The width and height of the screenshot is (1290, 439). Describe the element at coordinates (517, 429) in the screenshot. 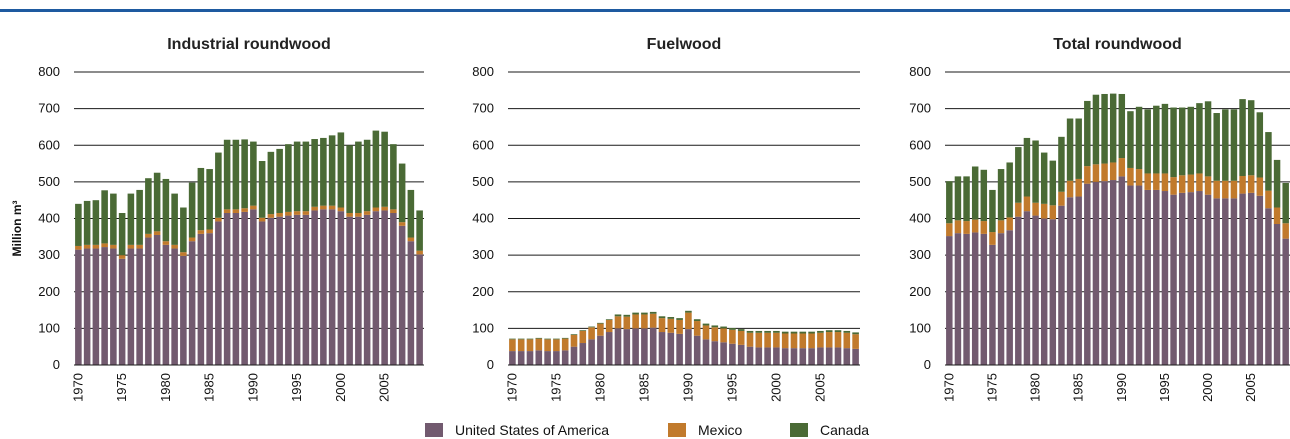

I see `legend-item-usa: United States of America` at that location.